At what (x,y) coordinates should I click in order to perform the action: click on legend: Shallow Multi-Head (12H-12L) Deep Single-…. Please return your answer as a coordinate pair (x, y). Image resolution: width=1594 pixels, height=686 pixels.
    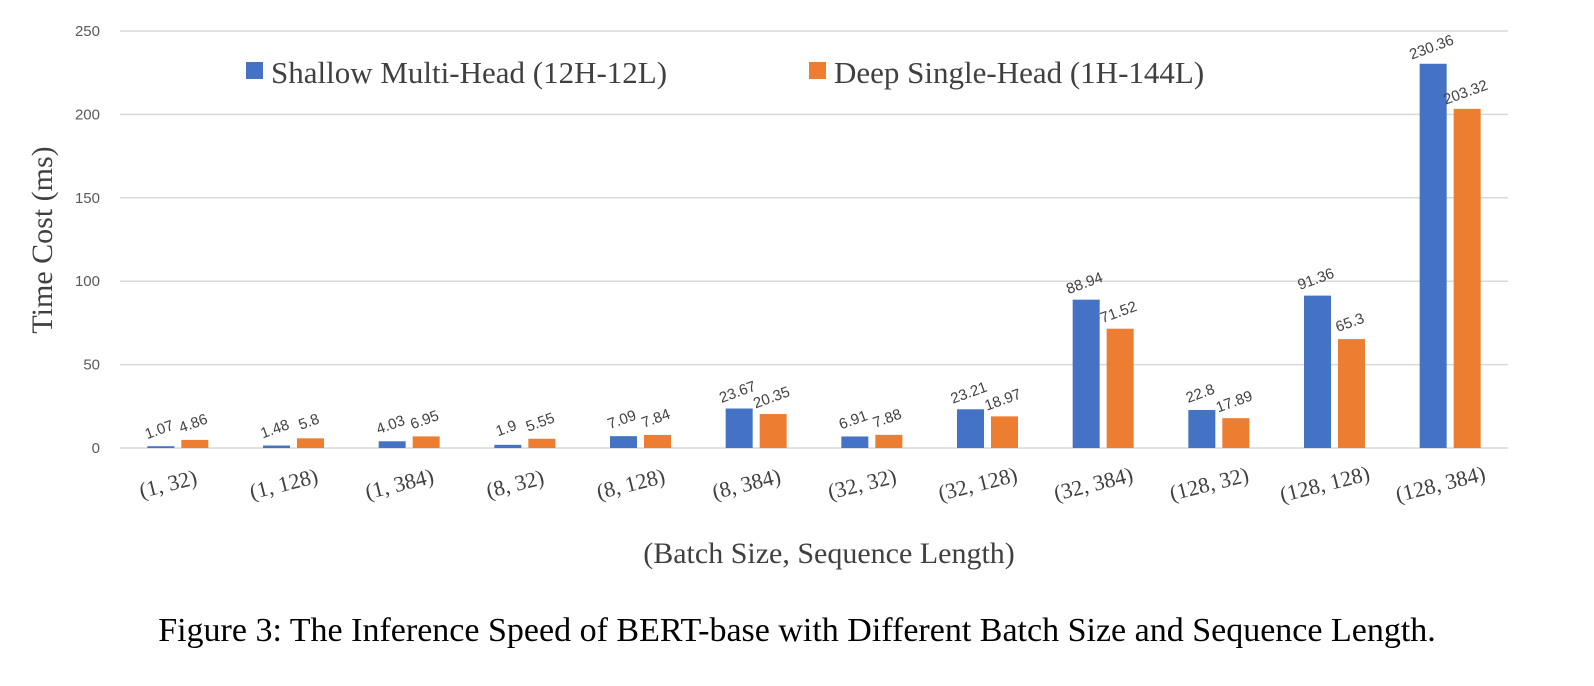
    Looking at the image, I should click on (725, 72).